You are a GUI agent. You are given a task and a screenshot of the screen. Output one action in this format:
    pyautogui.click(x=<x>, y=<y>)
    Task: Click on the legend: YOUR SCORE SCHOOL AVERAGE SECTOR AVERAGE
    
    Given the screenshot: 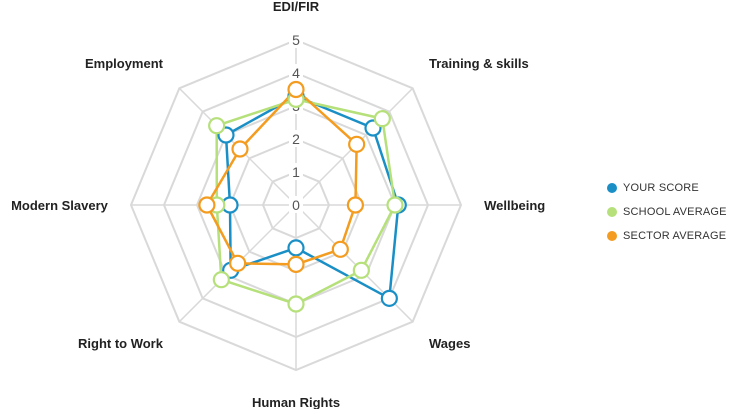 What is the action you would take?
    pyautogui.click(x=667, y=212)
    